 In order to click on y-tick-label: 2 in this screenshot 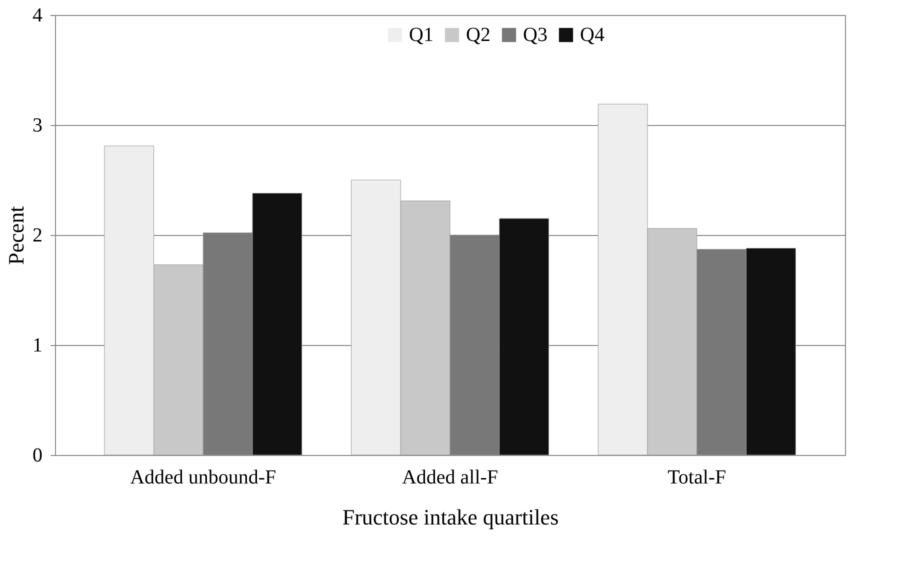, I will do `click(37, 235)`.